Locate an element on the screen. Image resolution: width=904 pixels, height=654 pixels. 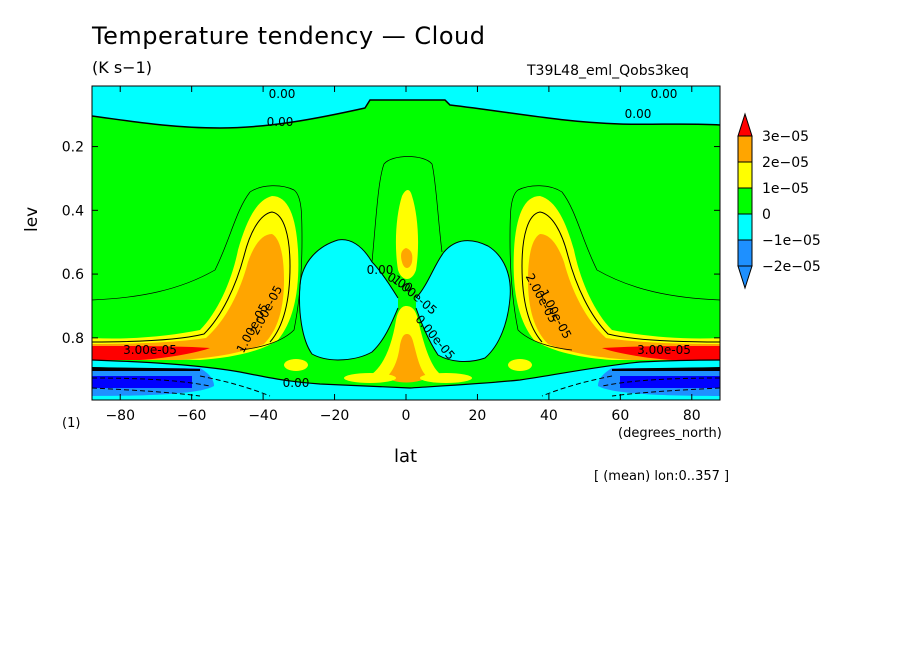
x-axis-label: lat is located at coordinates (406, 456).